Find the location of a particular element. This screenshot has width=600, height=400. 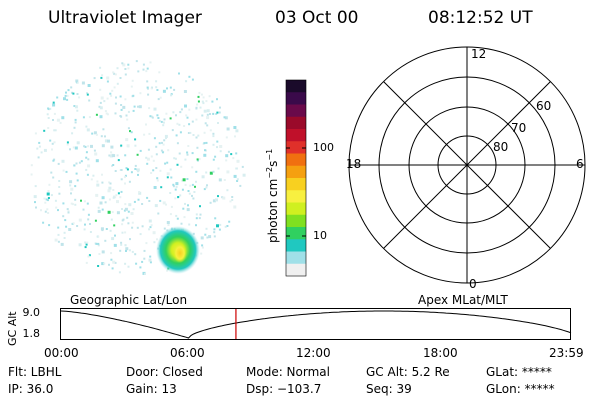

date-label: 03 Oct 00 is located at coordinates (317, 18).